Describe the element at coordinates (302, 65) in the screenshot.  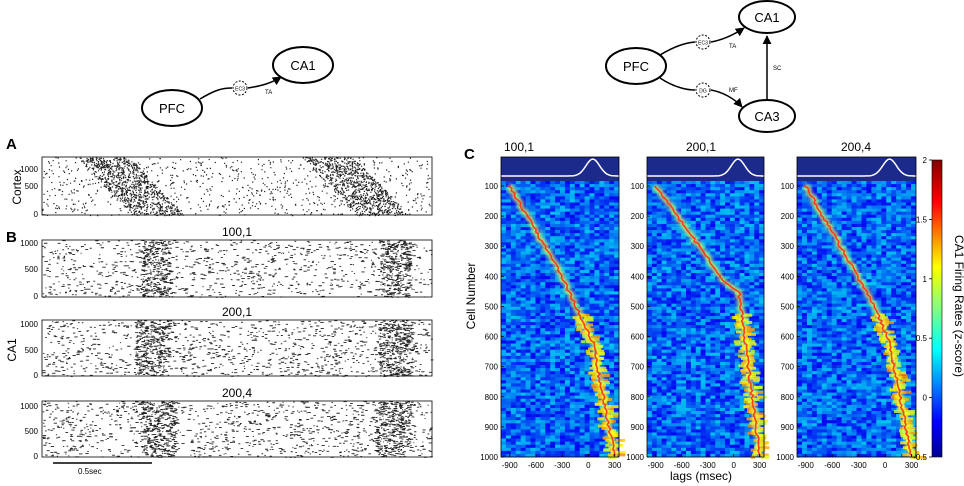
I see `node-ca1-left-label: CA1` at that location.